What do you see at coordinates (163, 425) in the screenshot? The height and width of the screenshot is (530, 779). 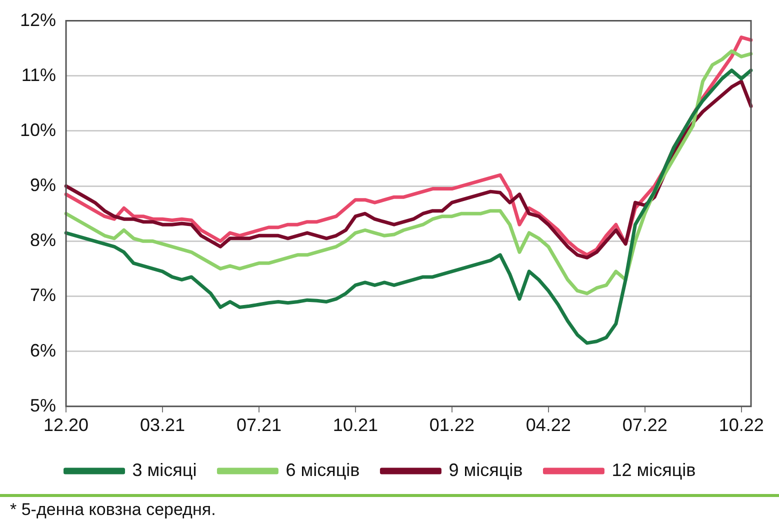 I see `x-tick-label: 03.21` at bounding box center [163, 425].